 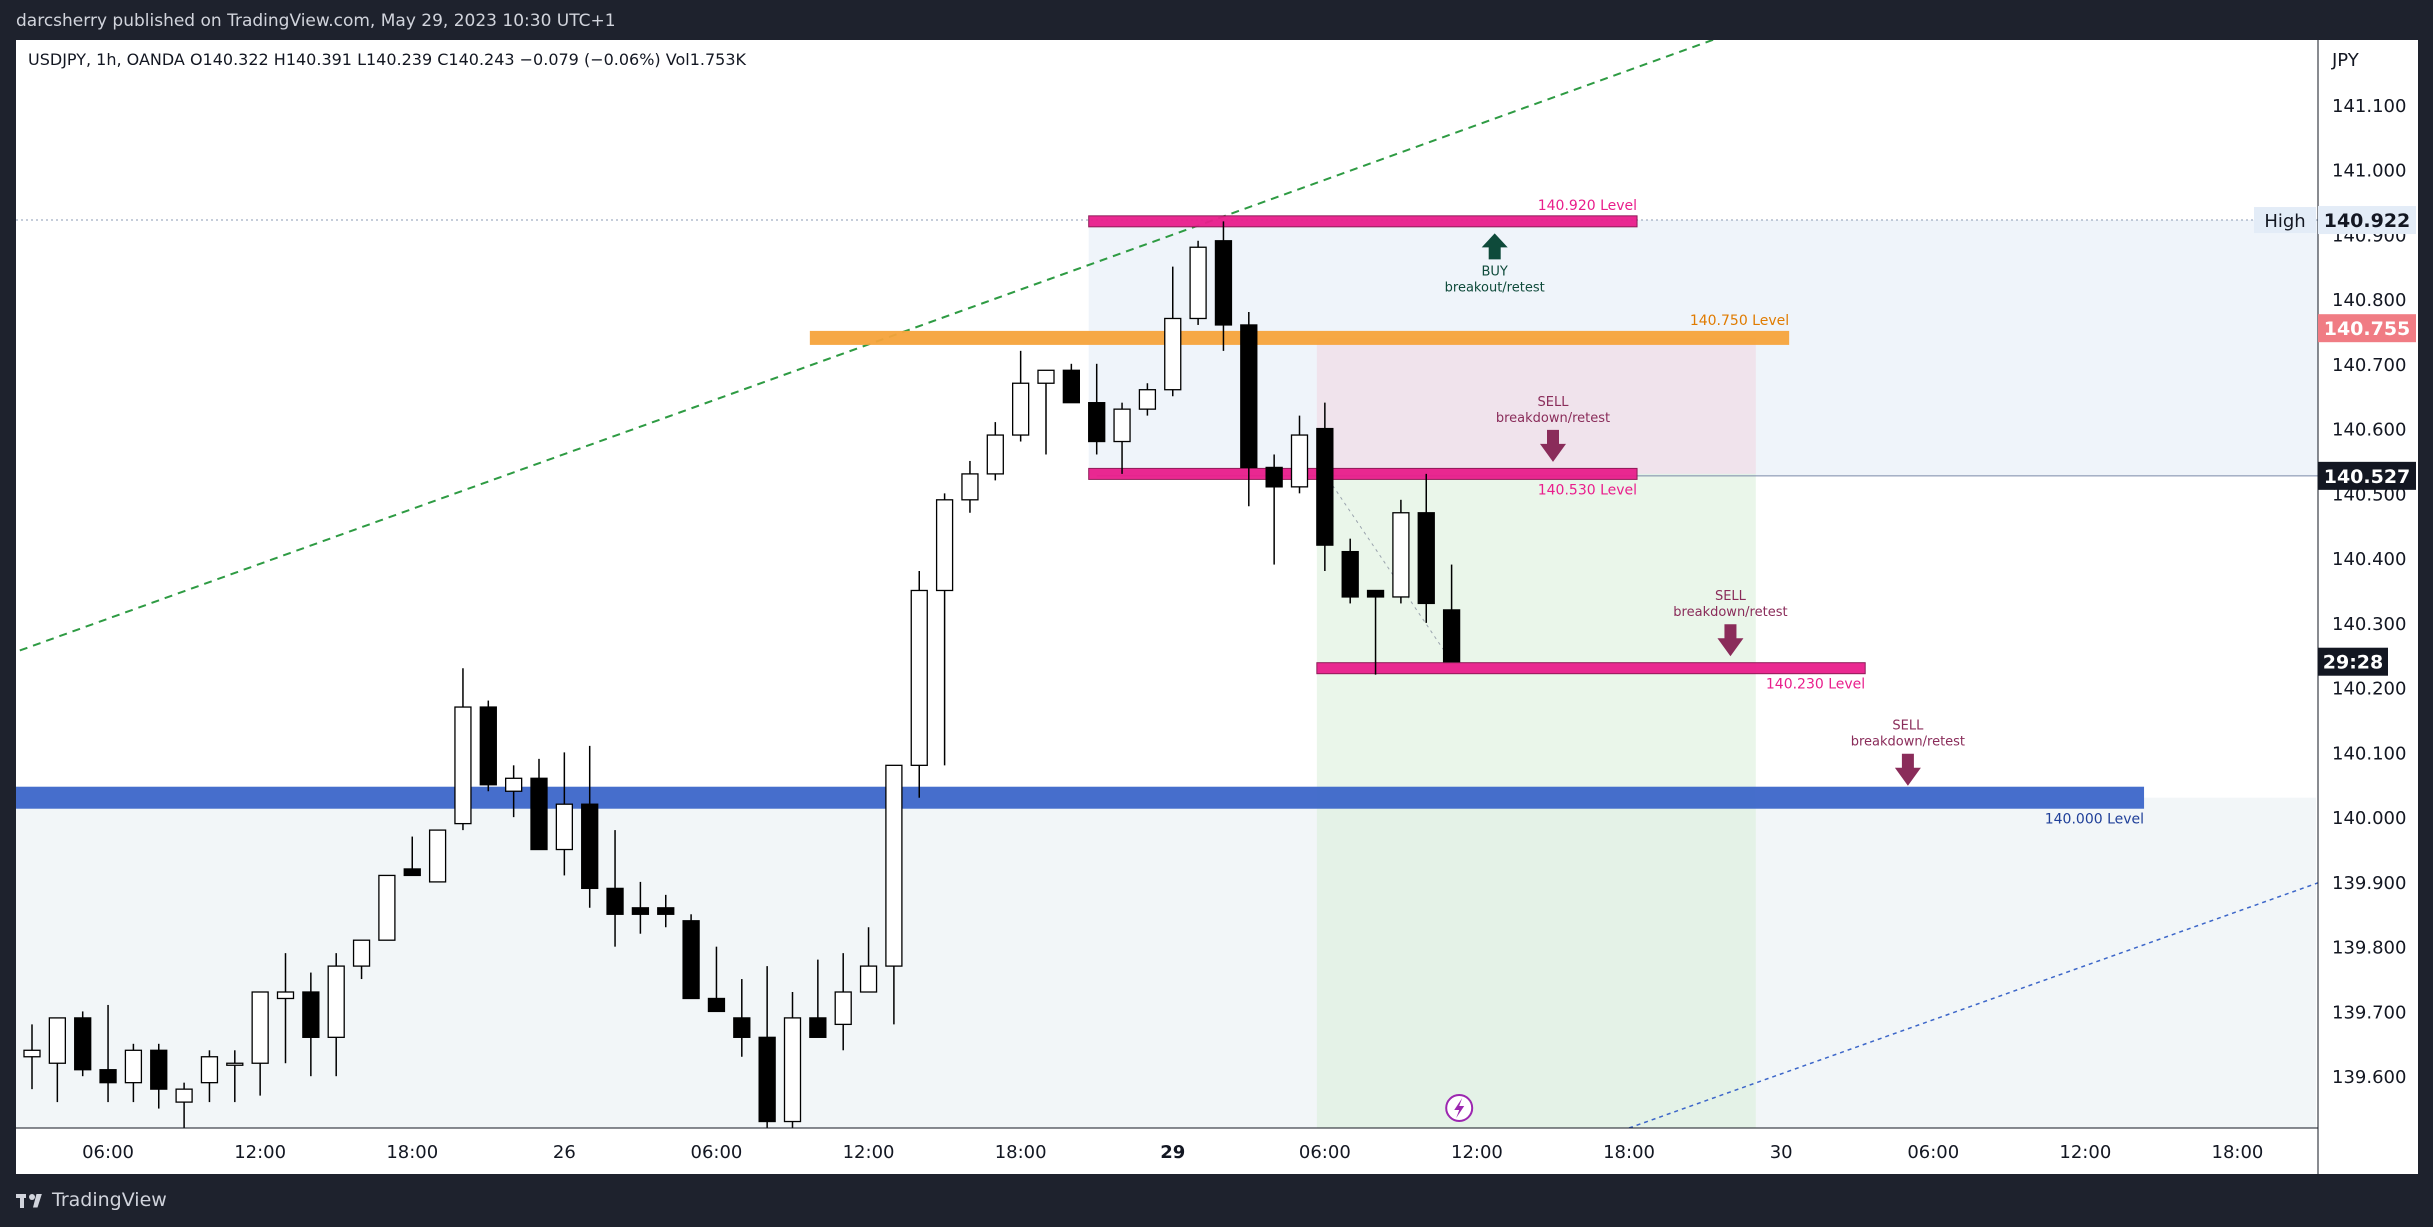 What do you see at coordinates (1536, 405) in the screenshot?
I see `position-stop-zone` at bounding box center [1536, 405].